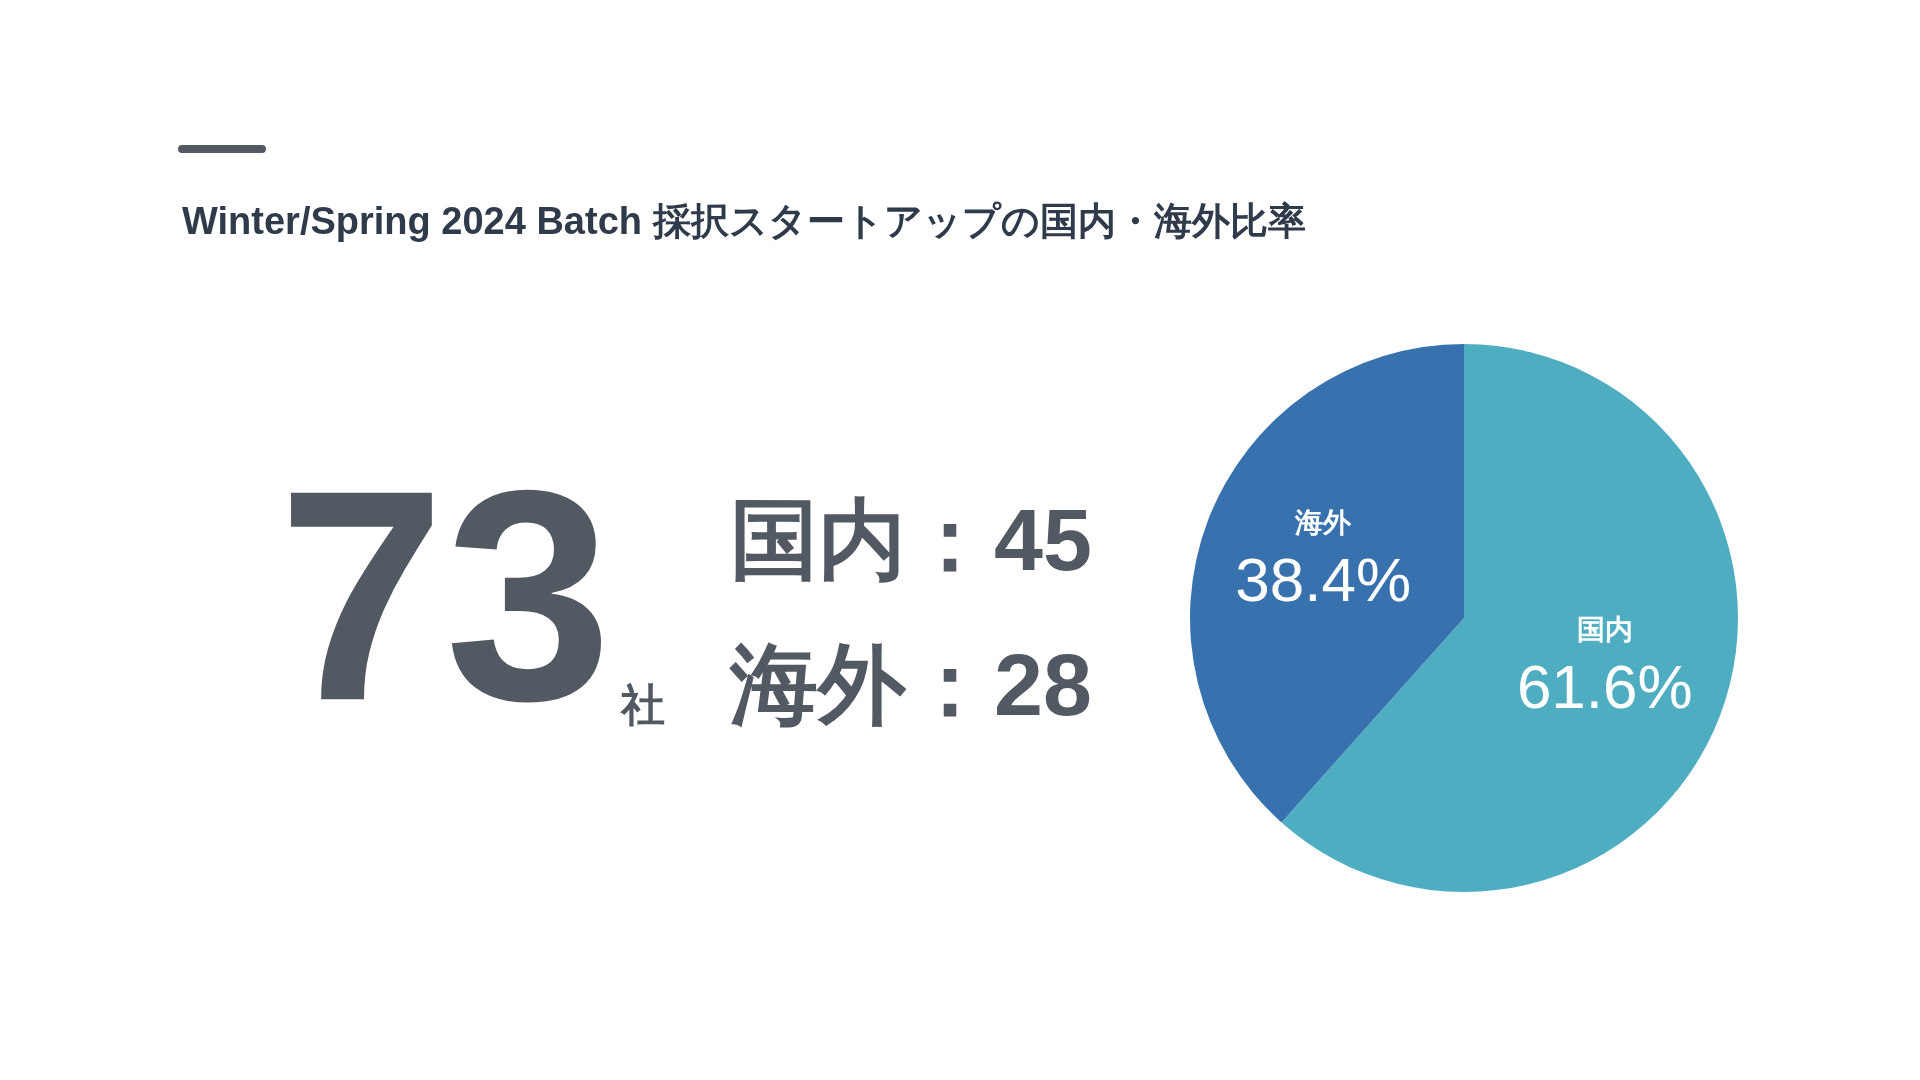 The height and width of the screenshot is (1080, 1920). I want to click on text: 73, so click(445, 595).